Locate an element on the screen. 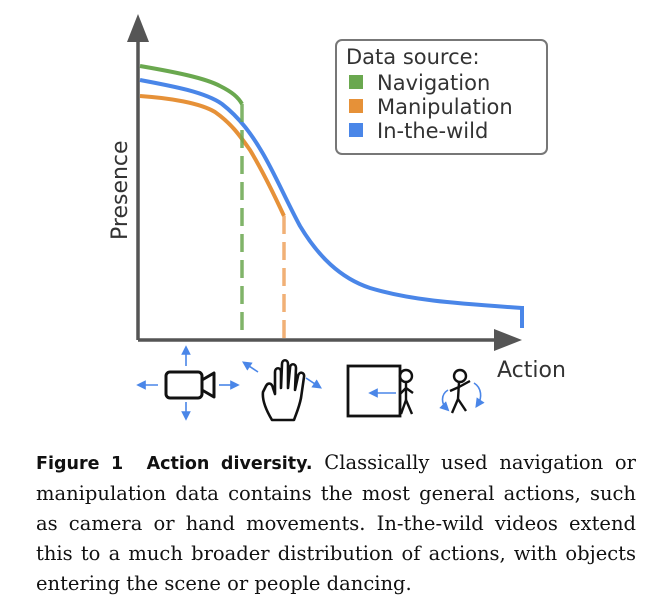 The width and height of the screenshot is (659, 610). legend-box is located at coordinates (441, 97).